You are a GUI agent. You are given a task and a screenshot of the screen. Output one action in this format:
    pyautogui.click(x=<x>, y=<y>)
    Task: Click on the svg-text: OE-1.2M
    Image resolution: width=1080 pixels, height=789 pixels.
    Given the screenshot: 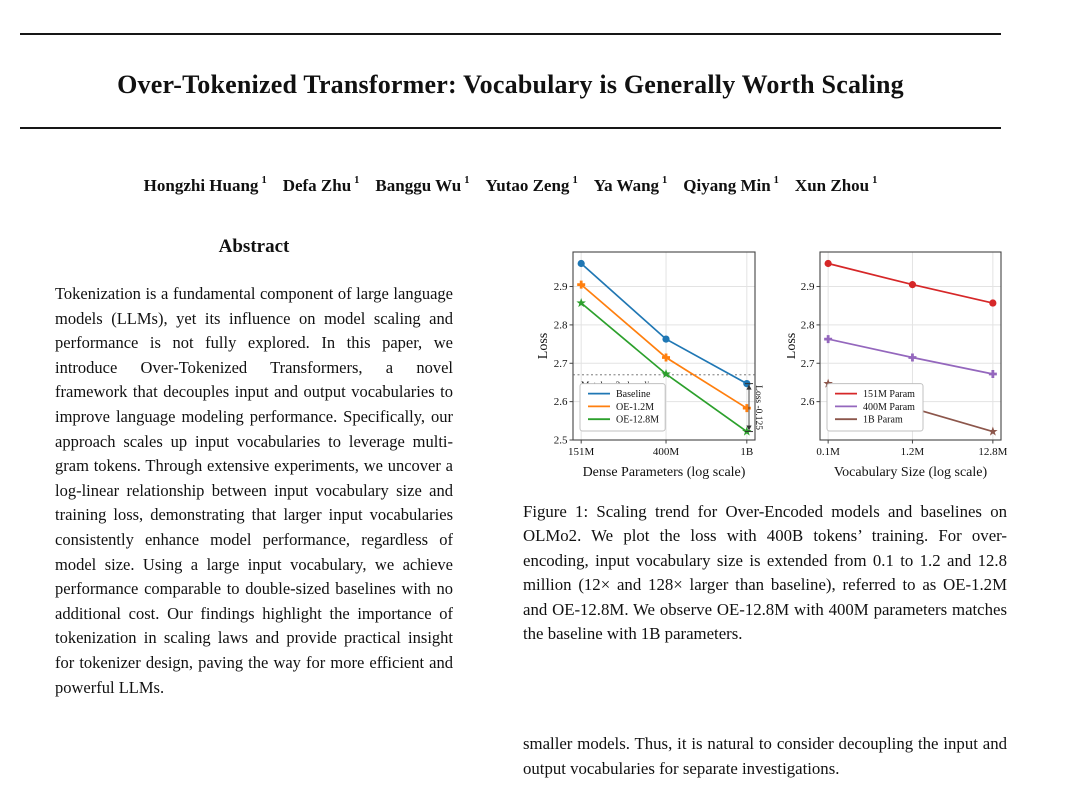 What is the action you would take?
    pyautogui.click(x=635, y=407)
    